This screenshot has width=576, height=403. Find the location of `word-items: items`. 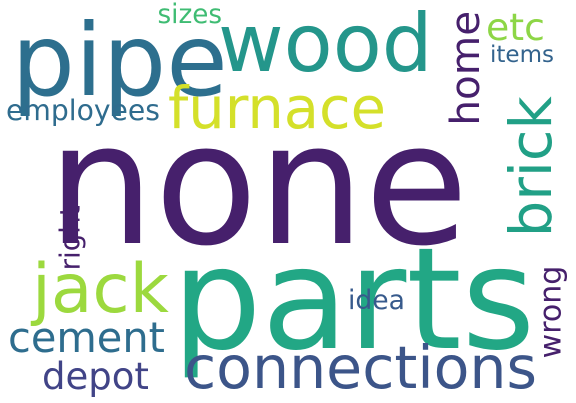

word-items: items is located at coordinates (522, 54).